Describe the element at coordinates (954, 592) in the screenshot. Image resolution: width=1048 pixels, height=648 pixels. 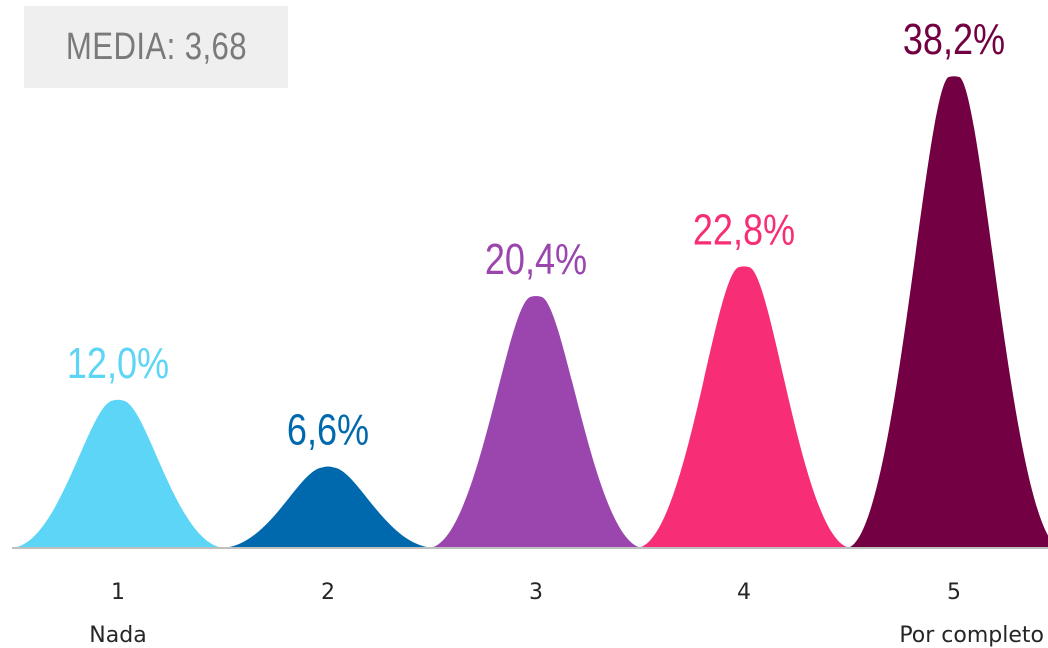
I see `x-tick-5: 5` at that location.